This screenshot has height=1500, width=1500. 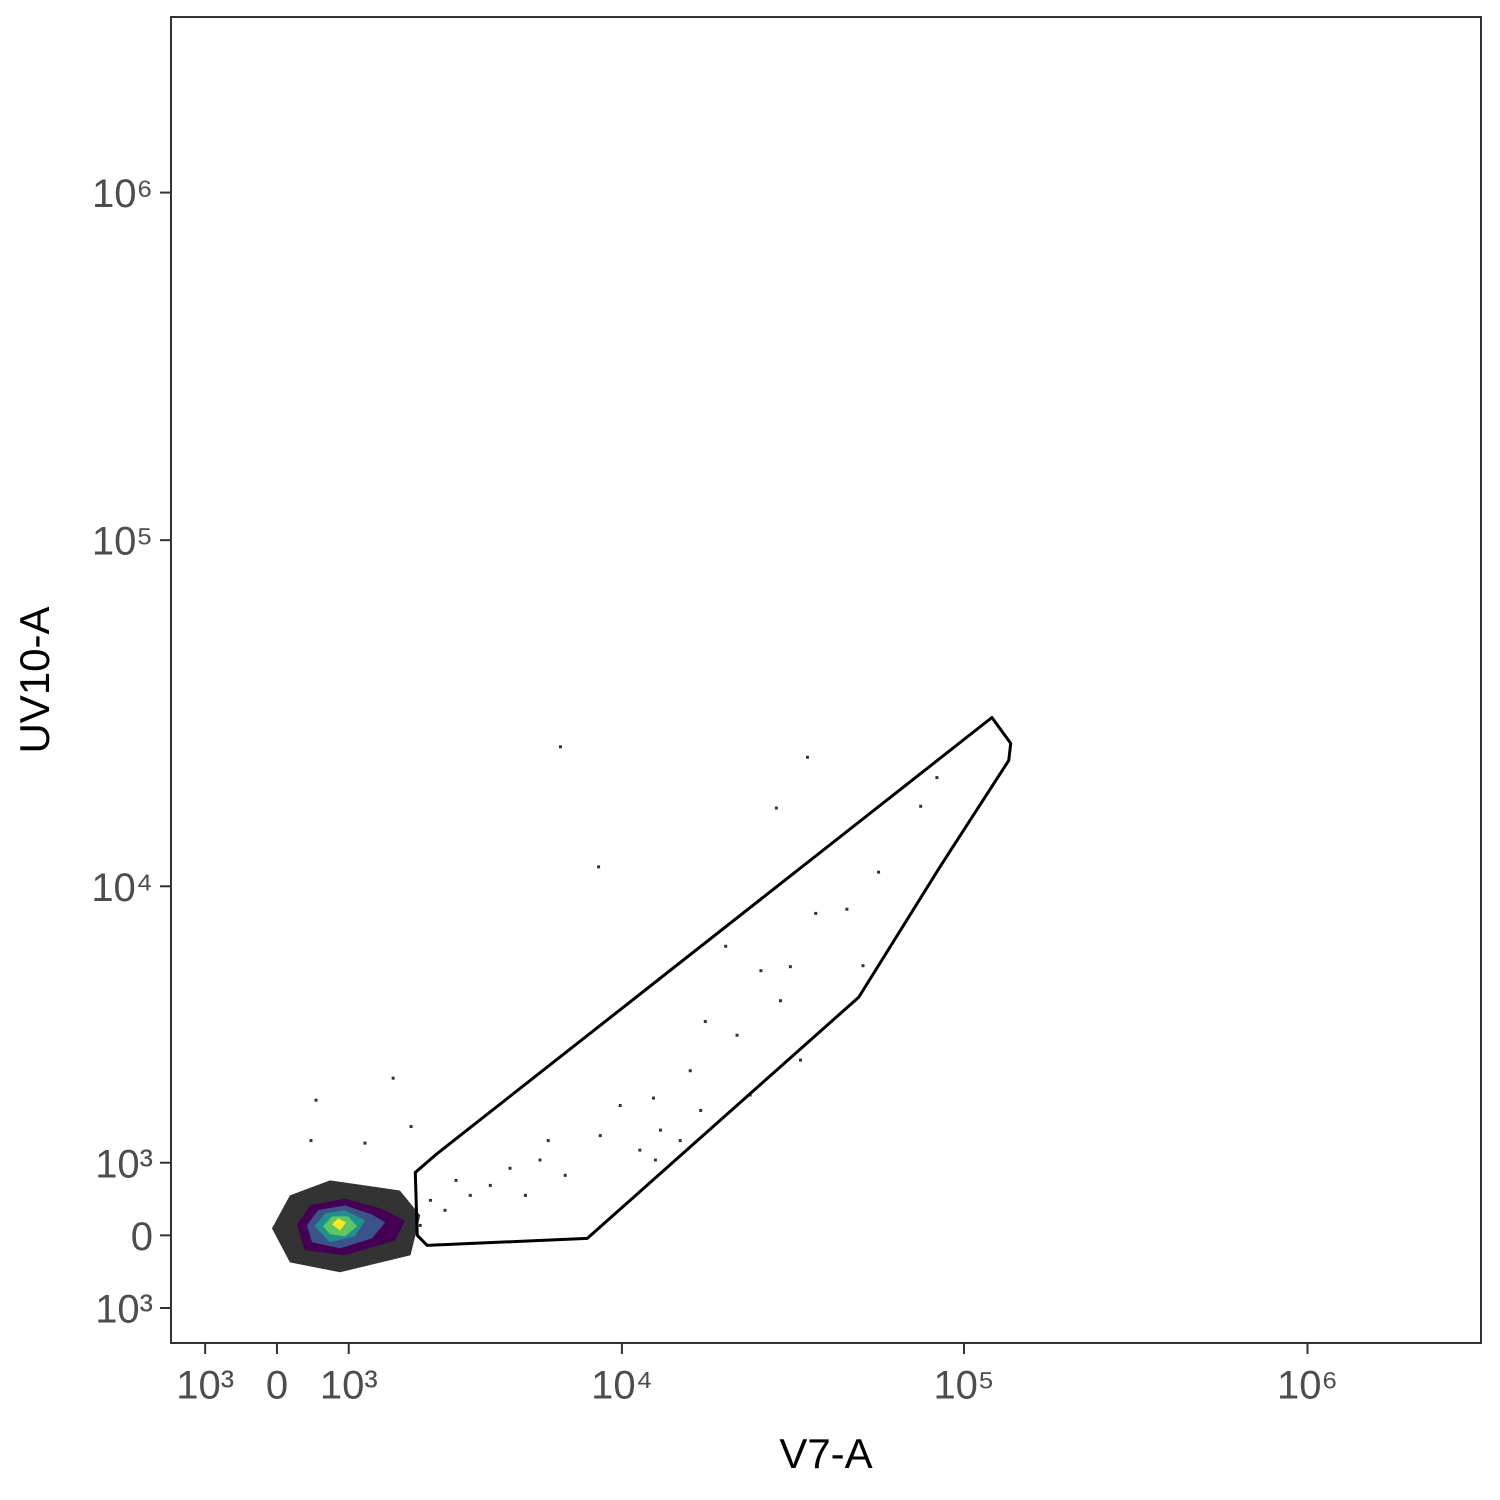 I want to click on x-tick-label: 10⁴, so click(x=622, y=1386).